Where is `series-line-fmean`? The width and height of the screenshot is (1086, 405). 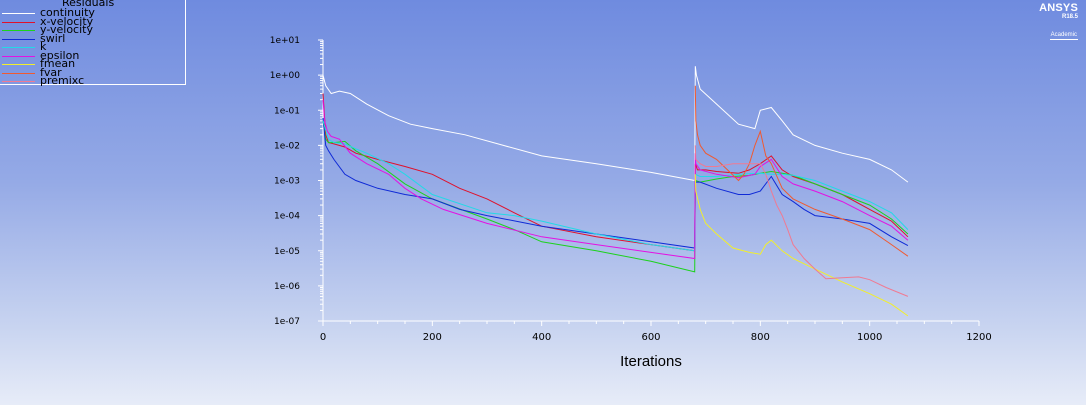 series-line-fmean is located at coordinates (801, 245).